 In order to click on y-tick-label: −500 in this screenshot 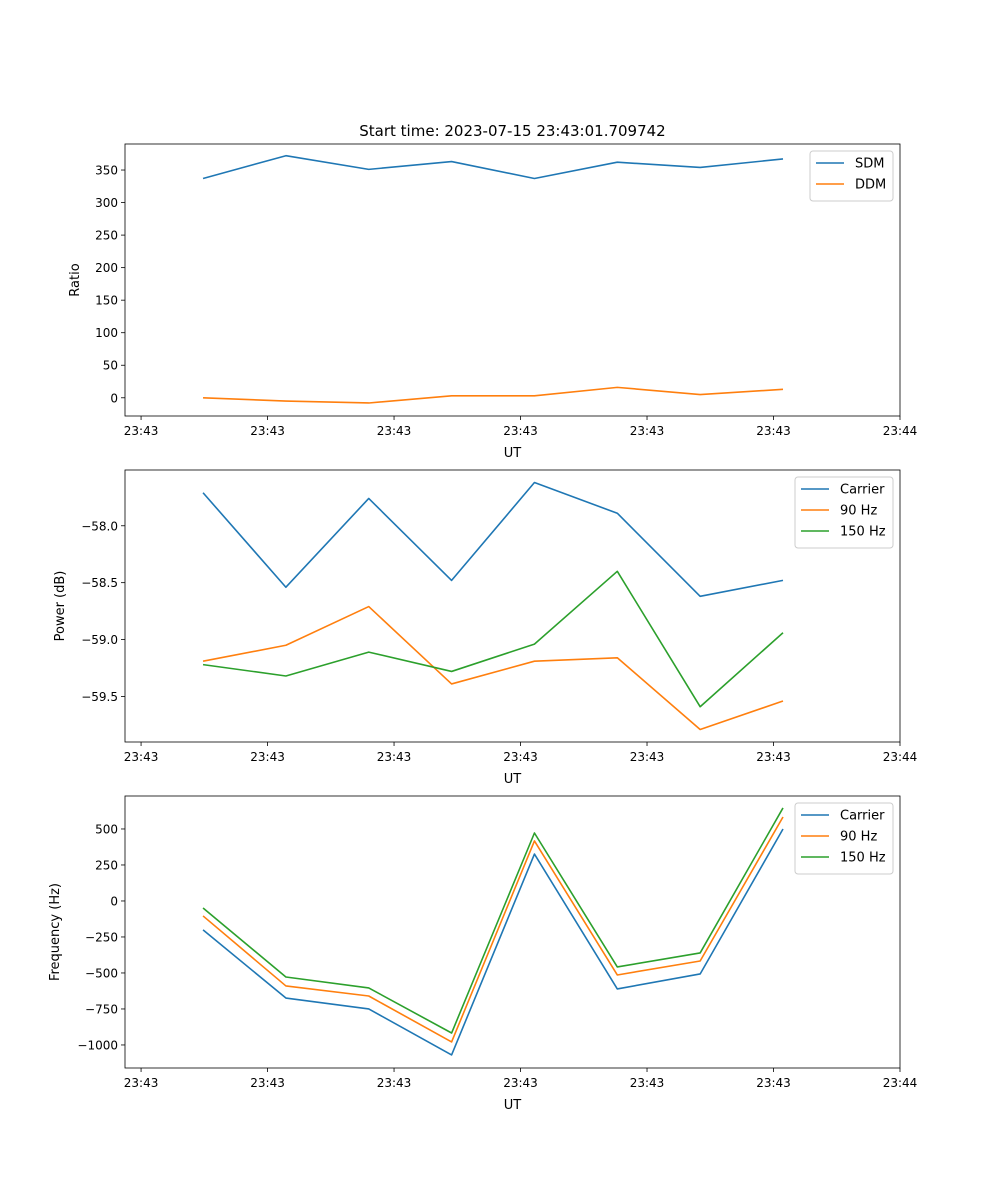, I will do `click(101, 973)`.